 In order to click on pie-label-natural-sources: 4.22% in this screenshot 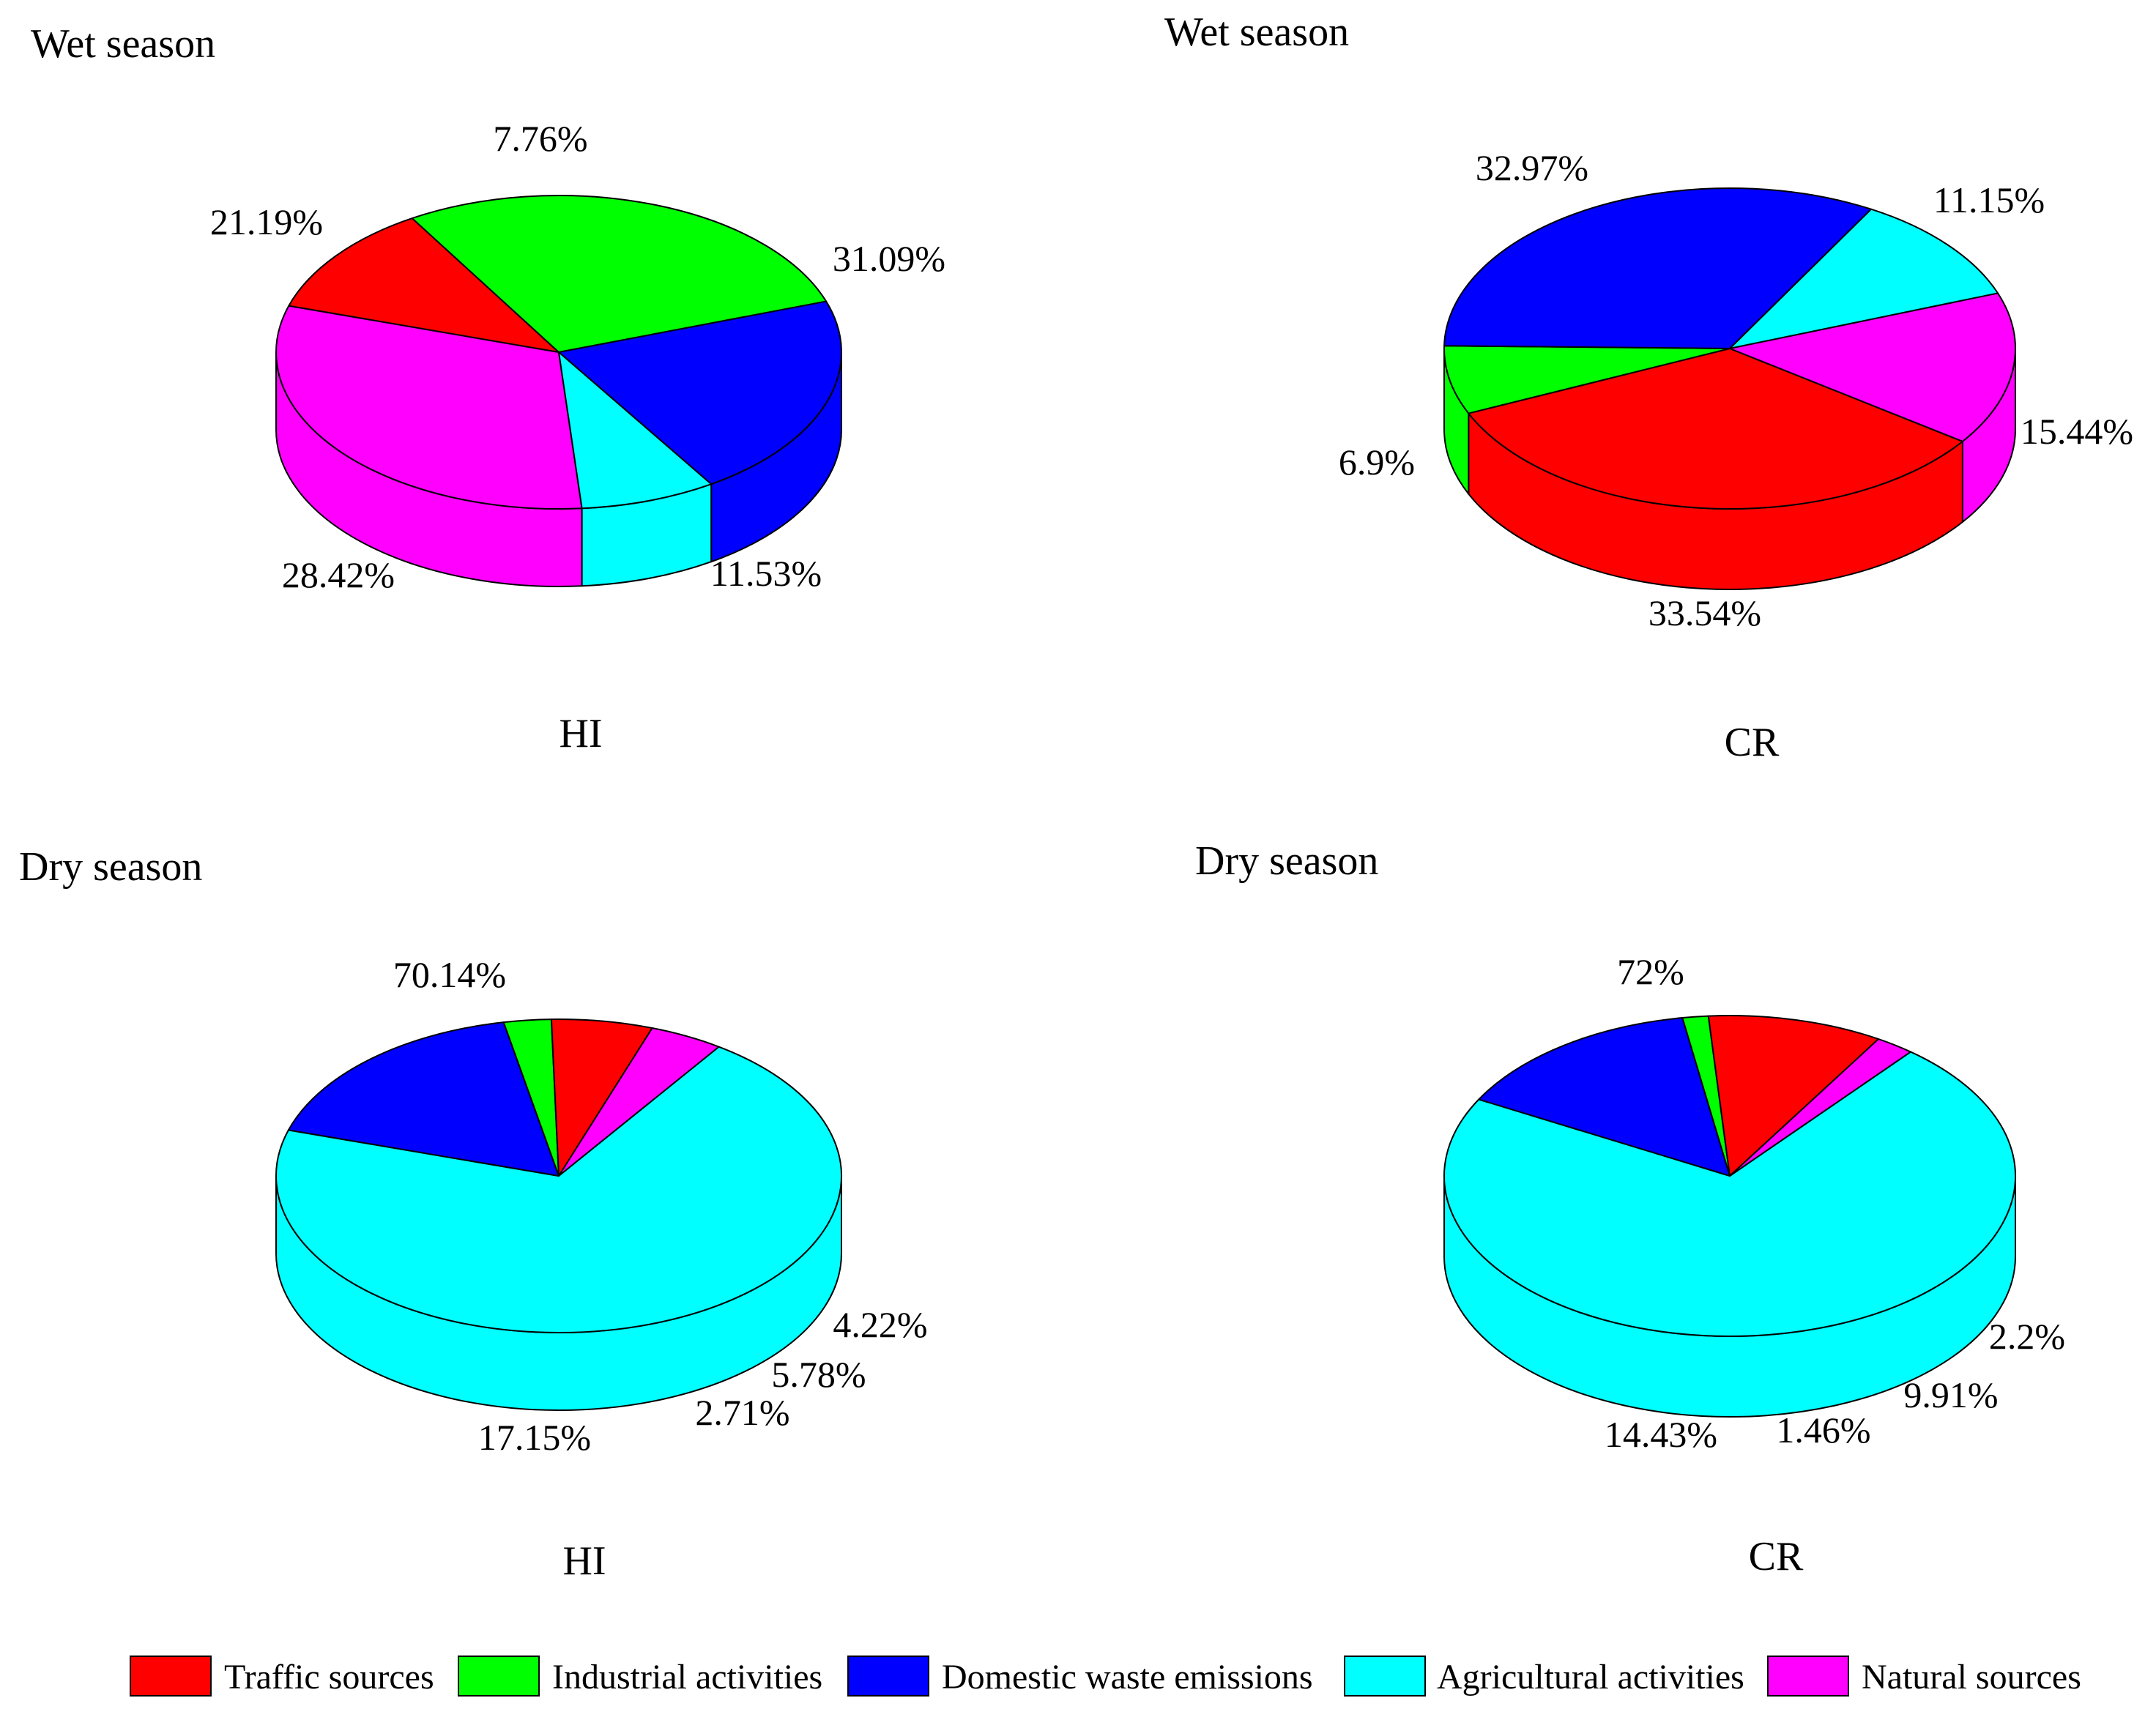, I will do `click(880, 1324)`.